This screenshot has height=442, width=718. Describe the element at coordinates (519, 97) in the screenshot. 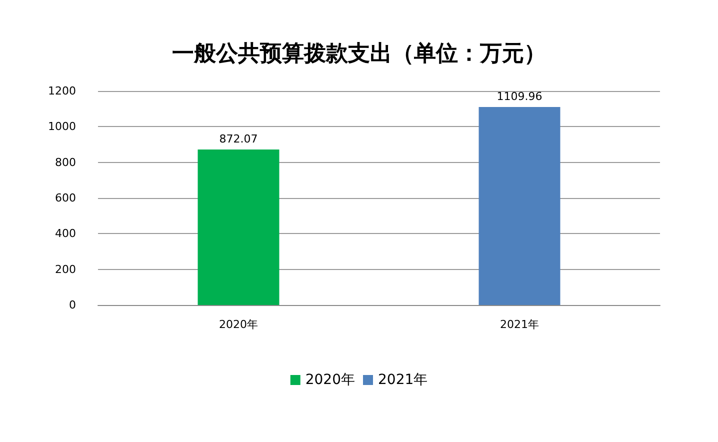

I see `data-label: 1109.96` at that location.